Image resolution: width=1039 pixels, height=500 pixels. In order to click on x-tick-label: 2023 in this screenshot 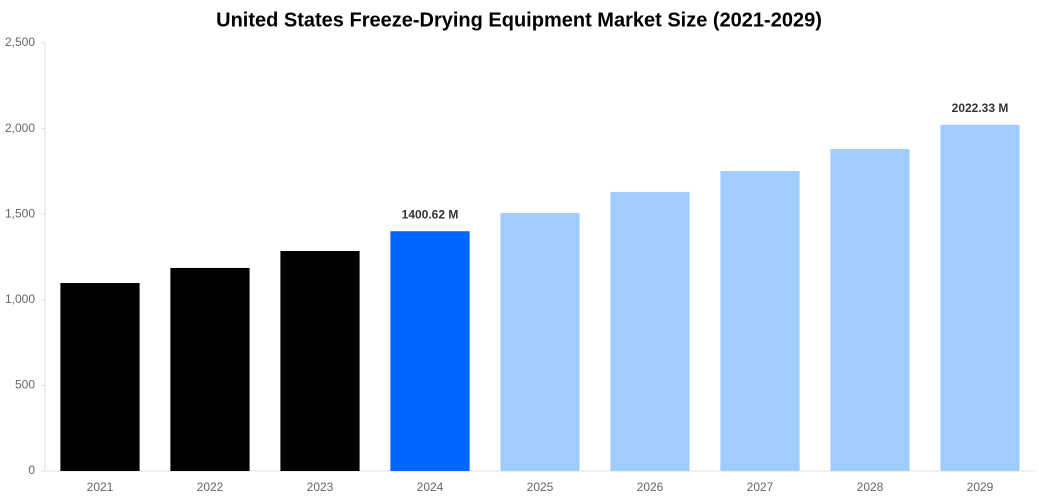, I will do `click(320, 487)`.